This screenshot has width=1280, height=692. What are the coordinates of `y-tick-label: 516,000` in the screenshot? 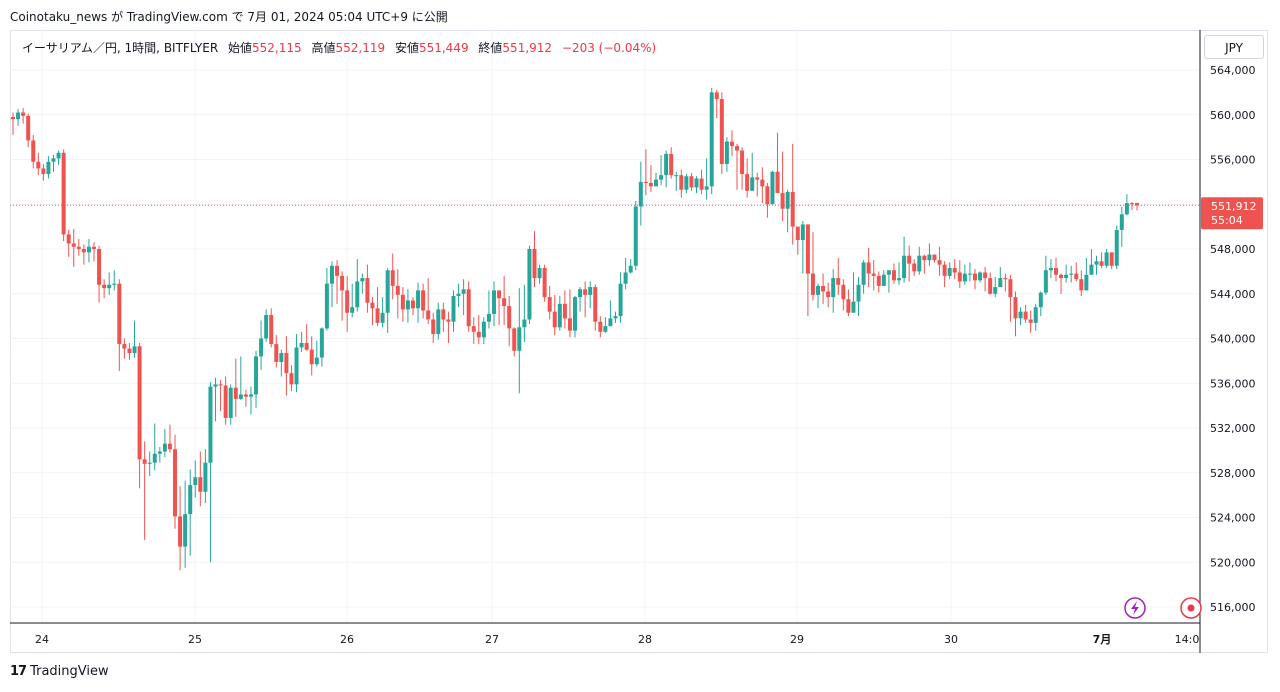 It's located at (1233, 607).